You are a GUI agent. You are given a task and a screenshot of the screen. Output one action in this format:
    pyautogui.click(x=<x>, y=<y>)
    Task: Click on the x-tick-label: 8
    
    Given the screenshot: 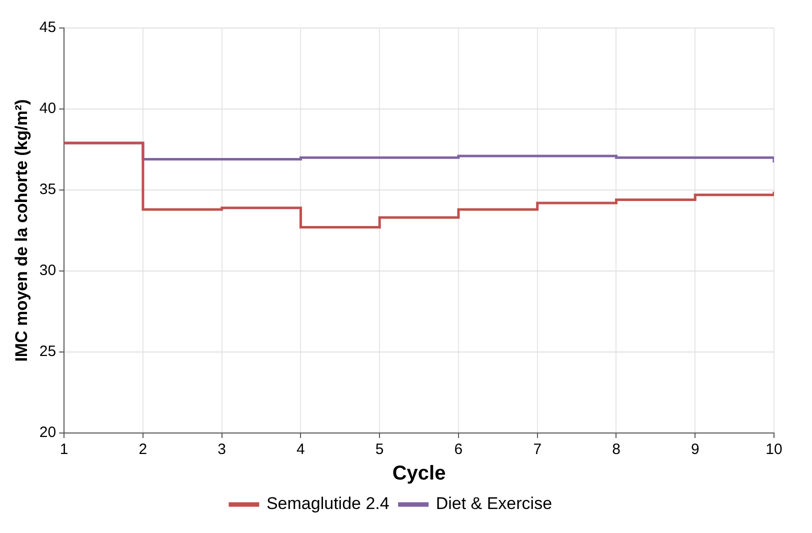 What is the action you would take?
    pyautogui.click(x=616, y=449)
    